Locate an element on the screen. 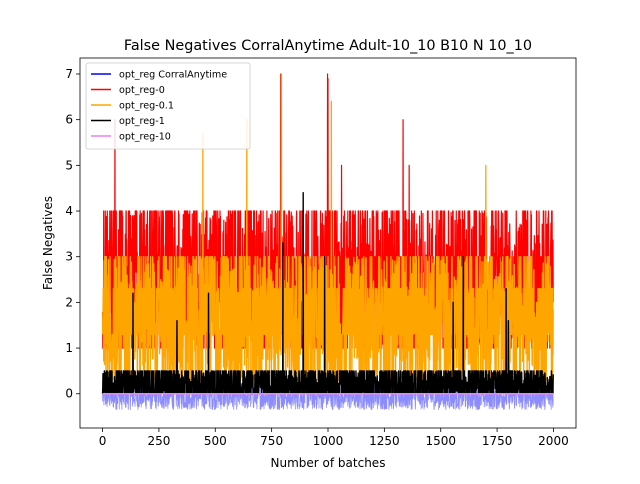 The image size is (640, 484). y-tick-label: 1 is located at coordinates (69, 348).